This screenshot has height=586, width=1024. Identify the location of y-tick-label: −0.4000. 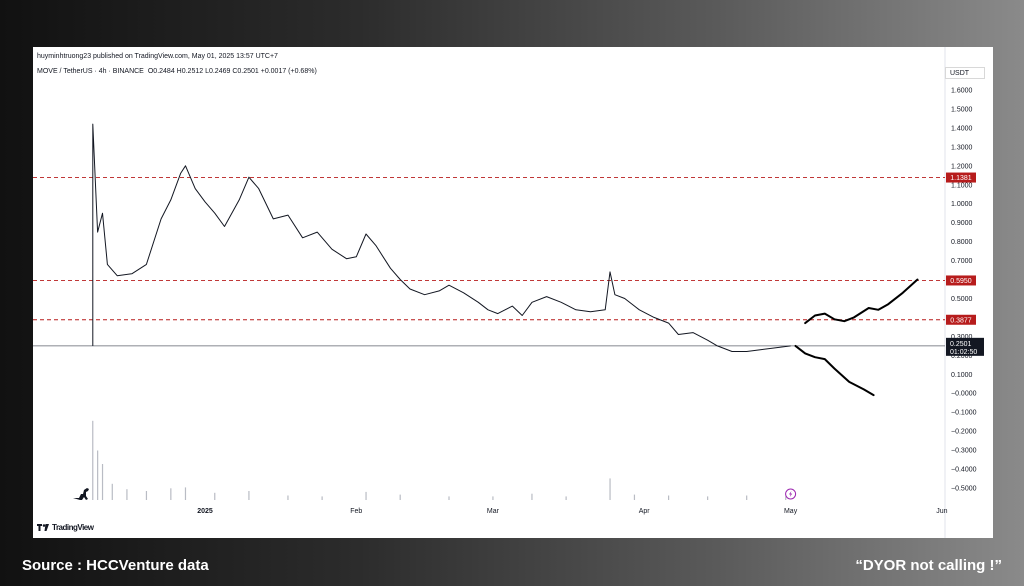
(964, 470).